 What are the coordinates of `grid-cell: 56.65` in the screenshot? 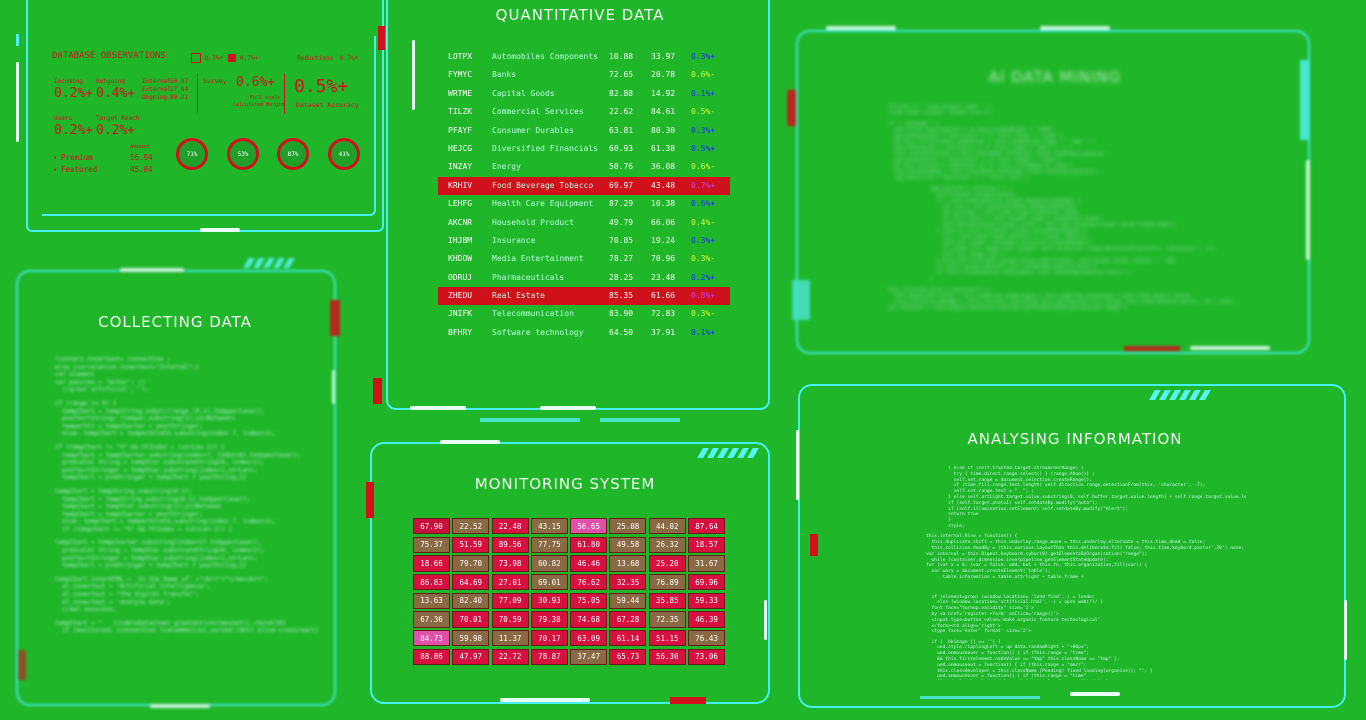 It's located at (589, 526).